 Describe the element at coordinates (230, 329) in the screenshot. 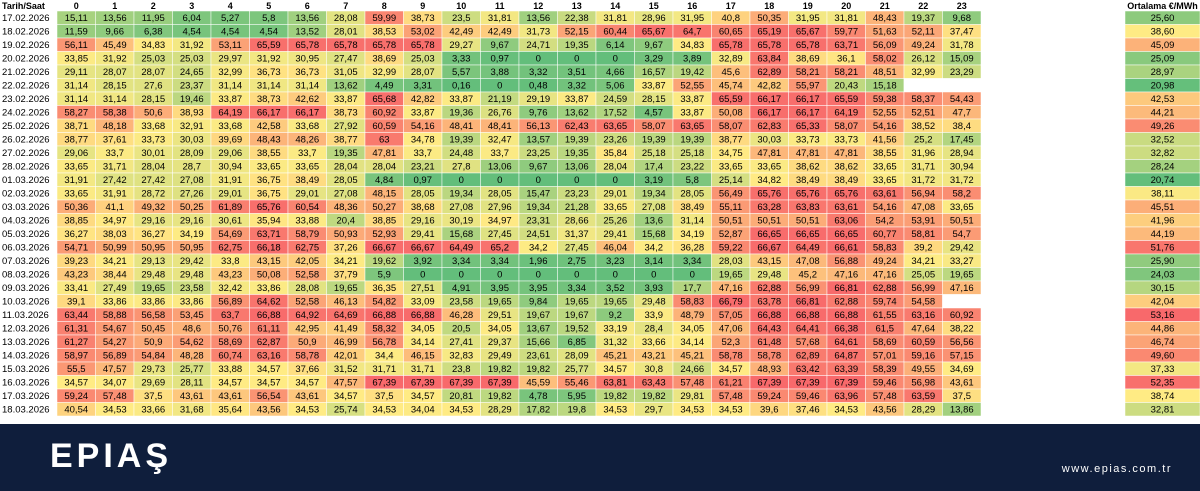

I see `cell-value: 50,76` at that location.